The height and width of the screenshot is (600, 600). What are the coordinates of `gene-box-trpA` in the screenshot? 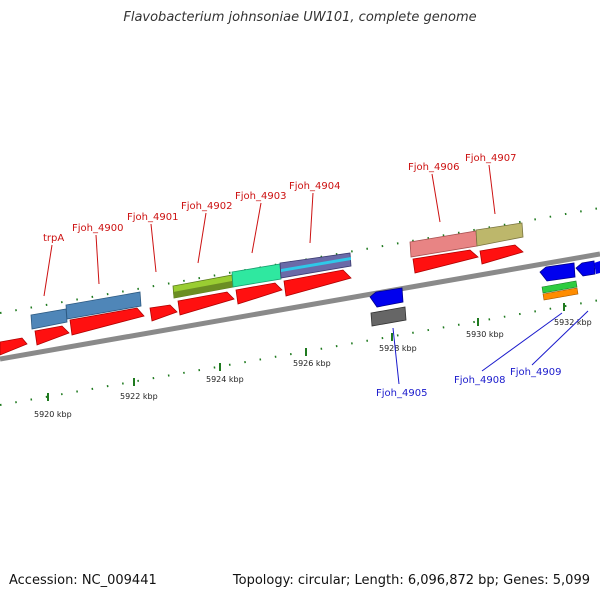 It's located at (49, 319).